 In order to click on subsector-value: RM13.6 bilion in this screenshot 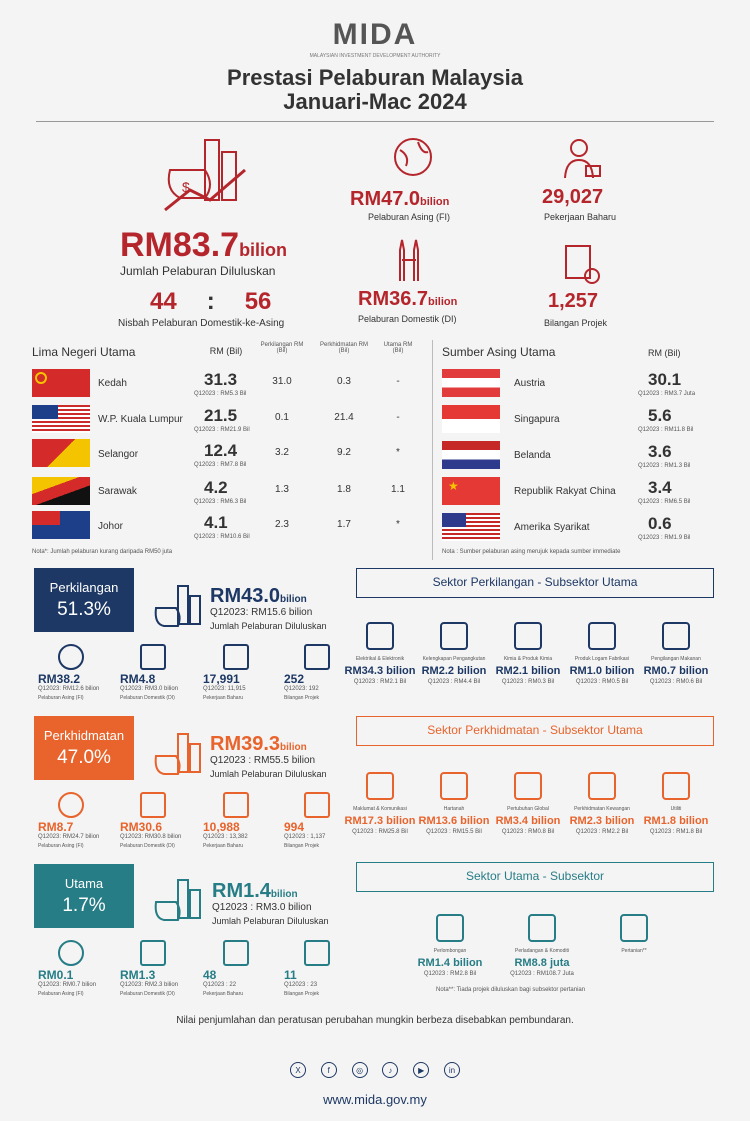, I will do `click(454, 821)`.